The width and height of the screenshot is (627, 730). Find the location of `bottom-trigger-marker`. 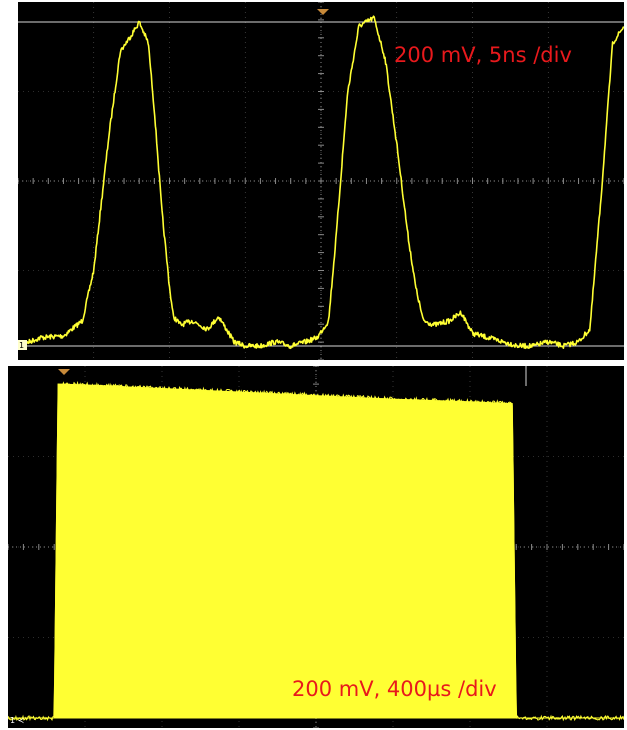

bottom-trigger-marker is located at coordinates (64, 372).